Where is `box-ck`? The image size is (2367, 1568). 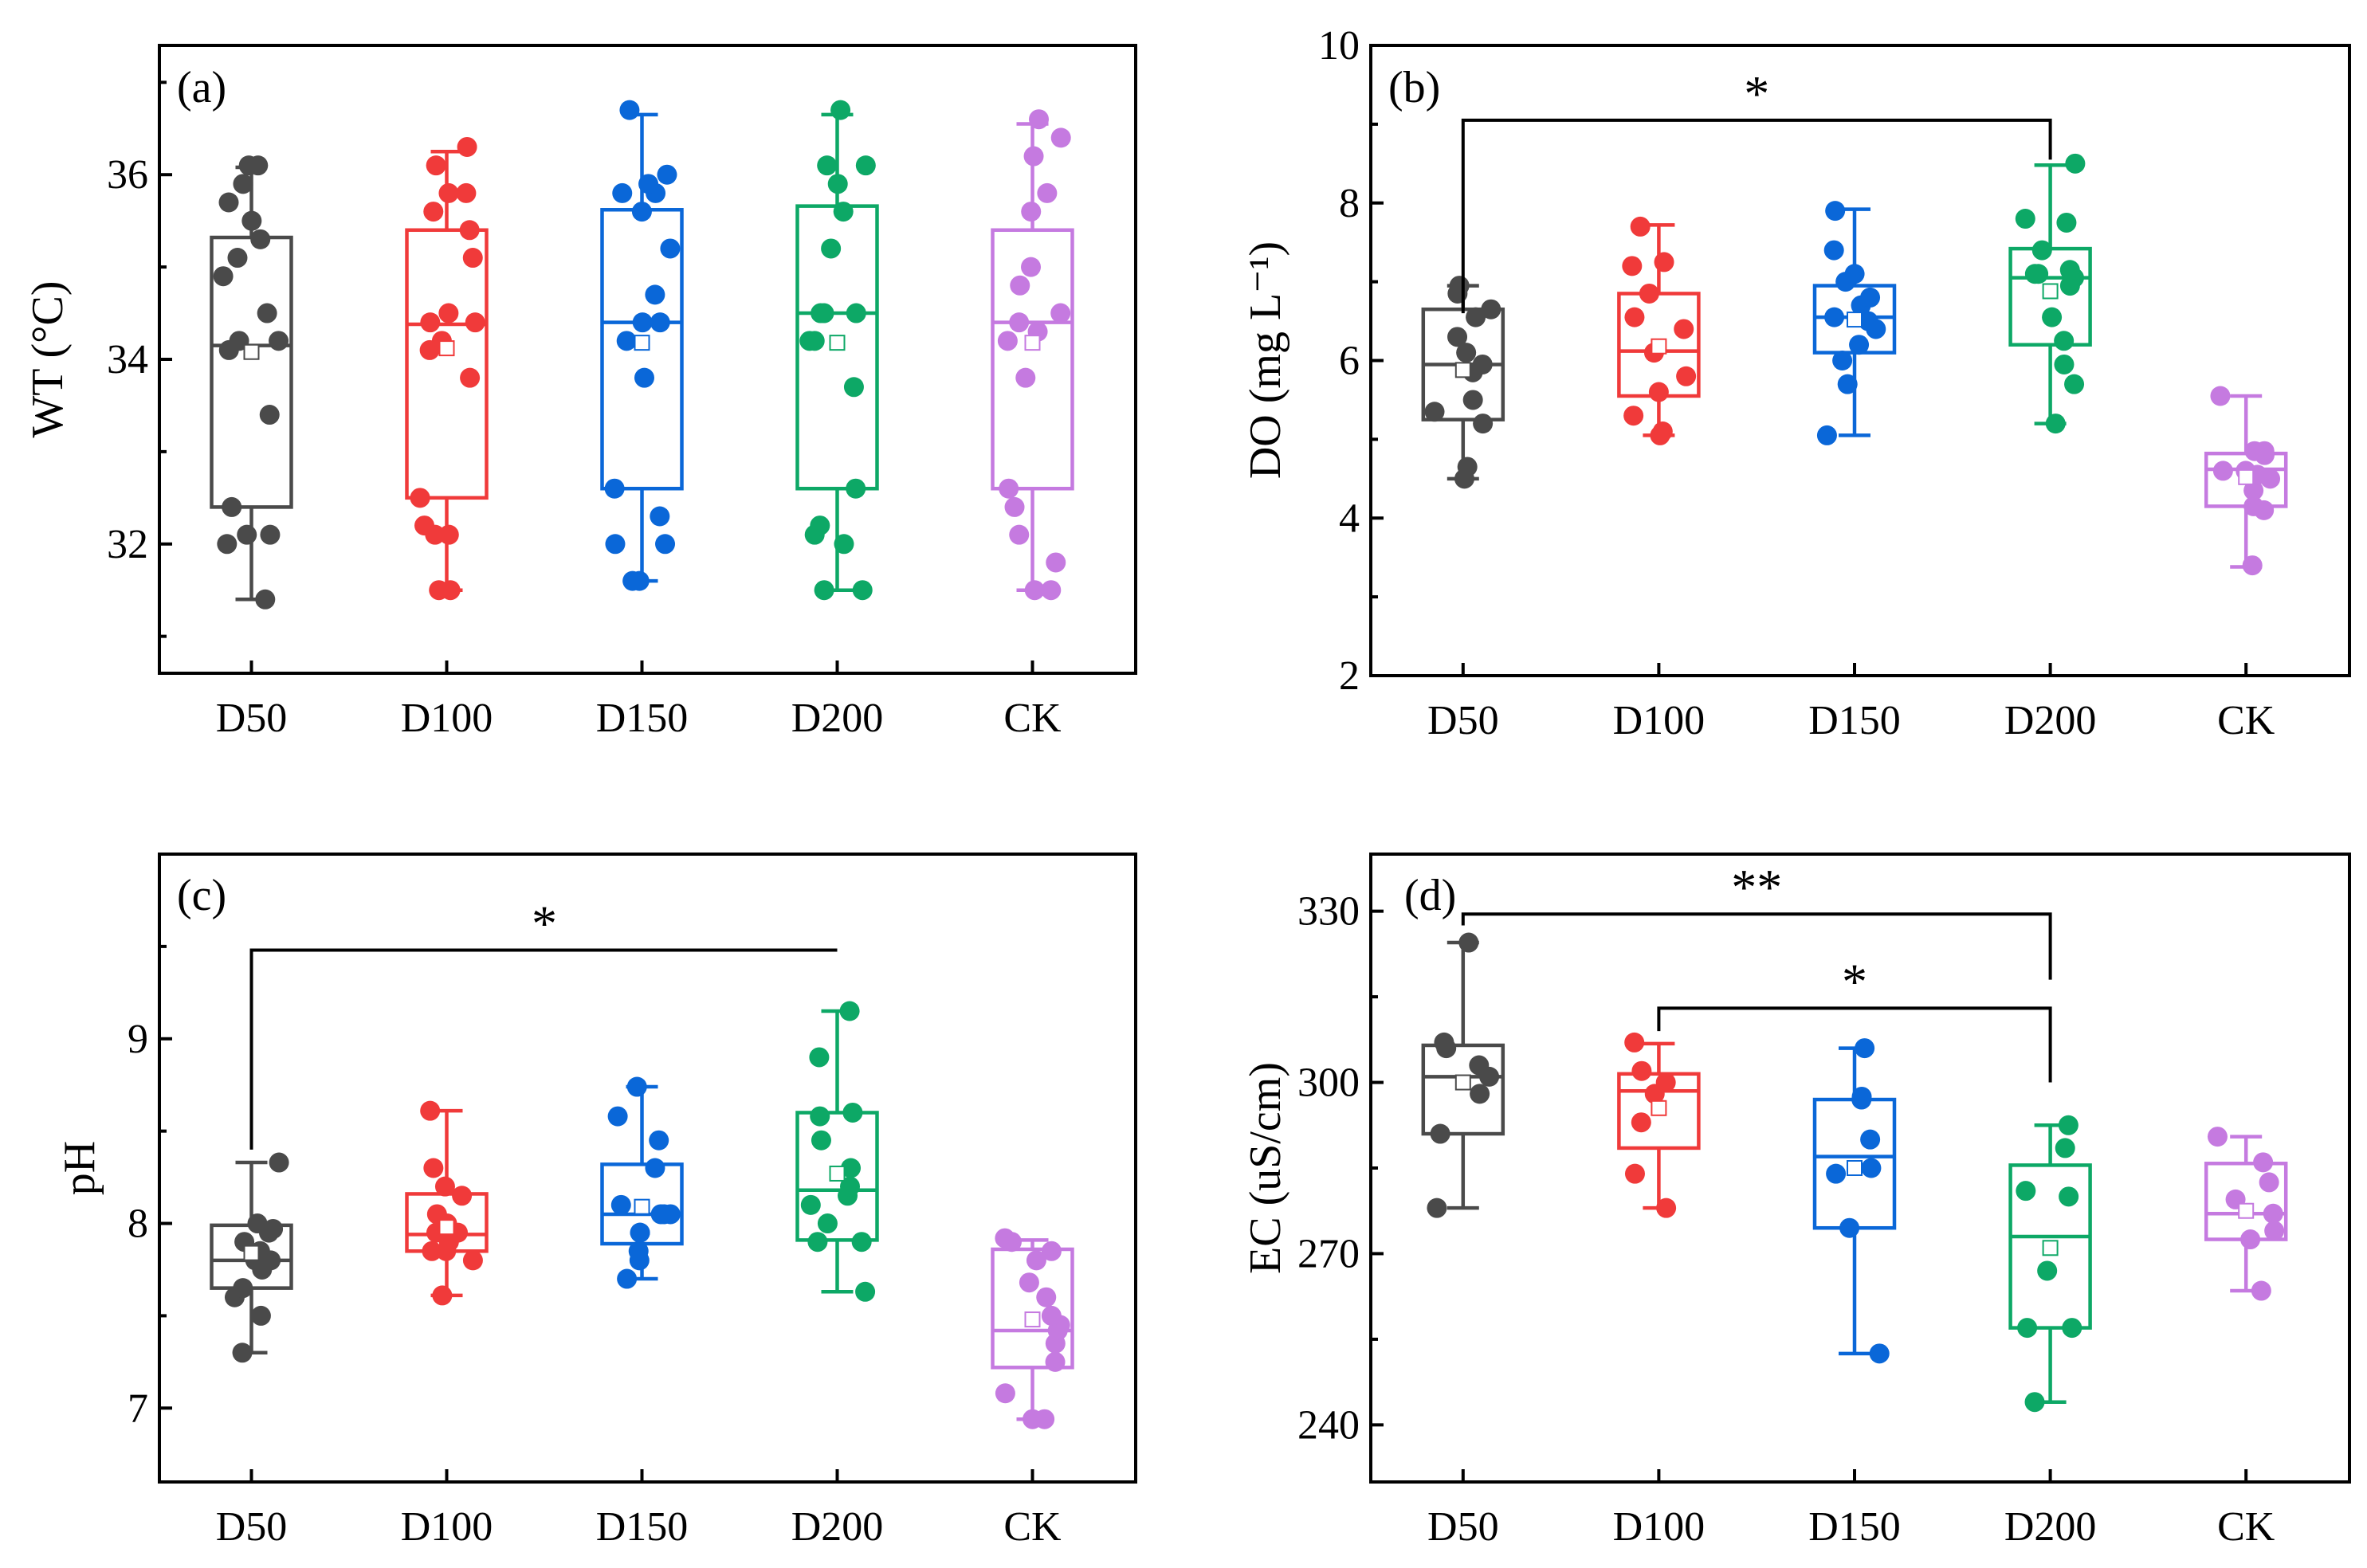 box-ck is located at coordinates (1033, 355).